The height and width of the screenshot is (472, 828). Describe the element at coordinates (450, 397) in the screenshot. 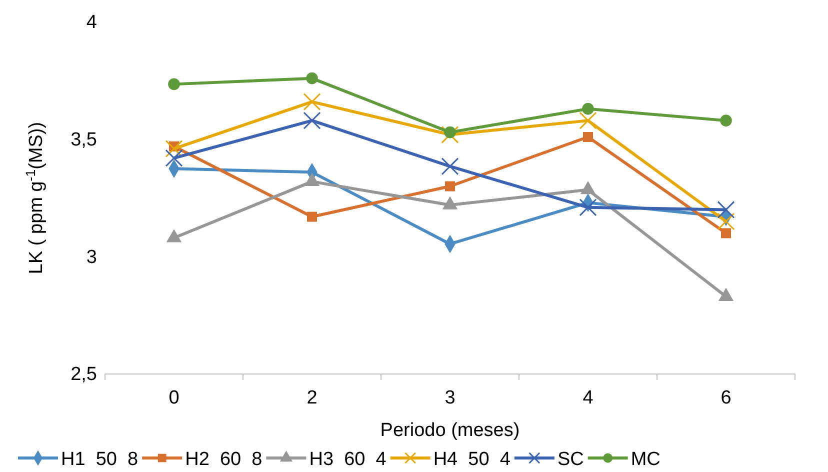

I see `x-tick-label: 3` at that location.